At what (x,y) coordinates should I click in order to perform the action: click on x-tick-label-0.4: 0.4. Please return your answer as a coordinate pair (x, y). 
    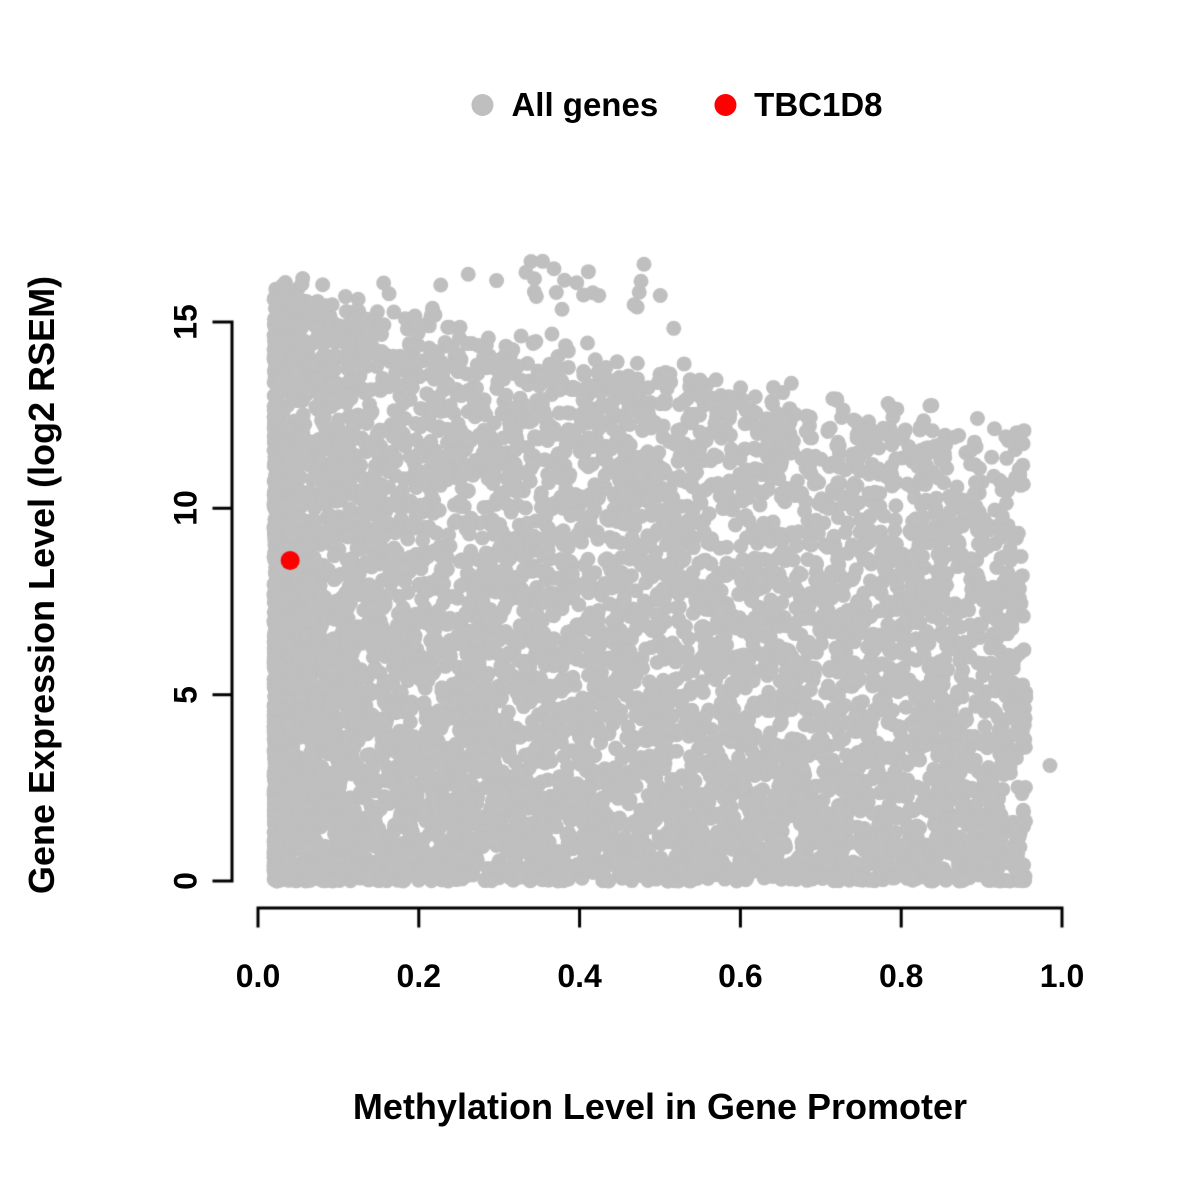
    Looking at the image, I should click on (579, 976).